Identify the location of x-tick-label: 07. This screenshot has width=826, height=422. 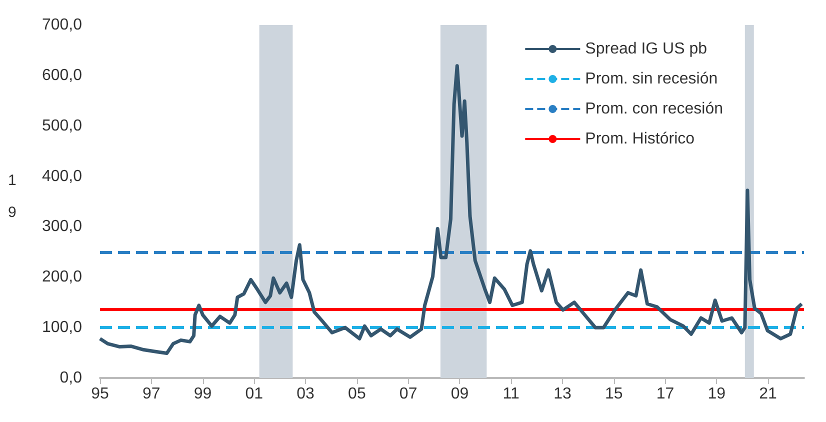
(408, 394).